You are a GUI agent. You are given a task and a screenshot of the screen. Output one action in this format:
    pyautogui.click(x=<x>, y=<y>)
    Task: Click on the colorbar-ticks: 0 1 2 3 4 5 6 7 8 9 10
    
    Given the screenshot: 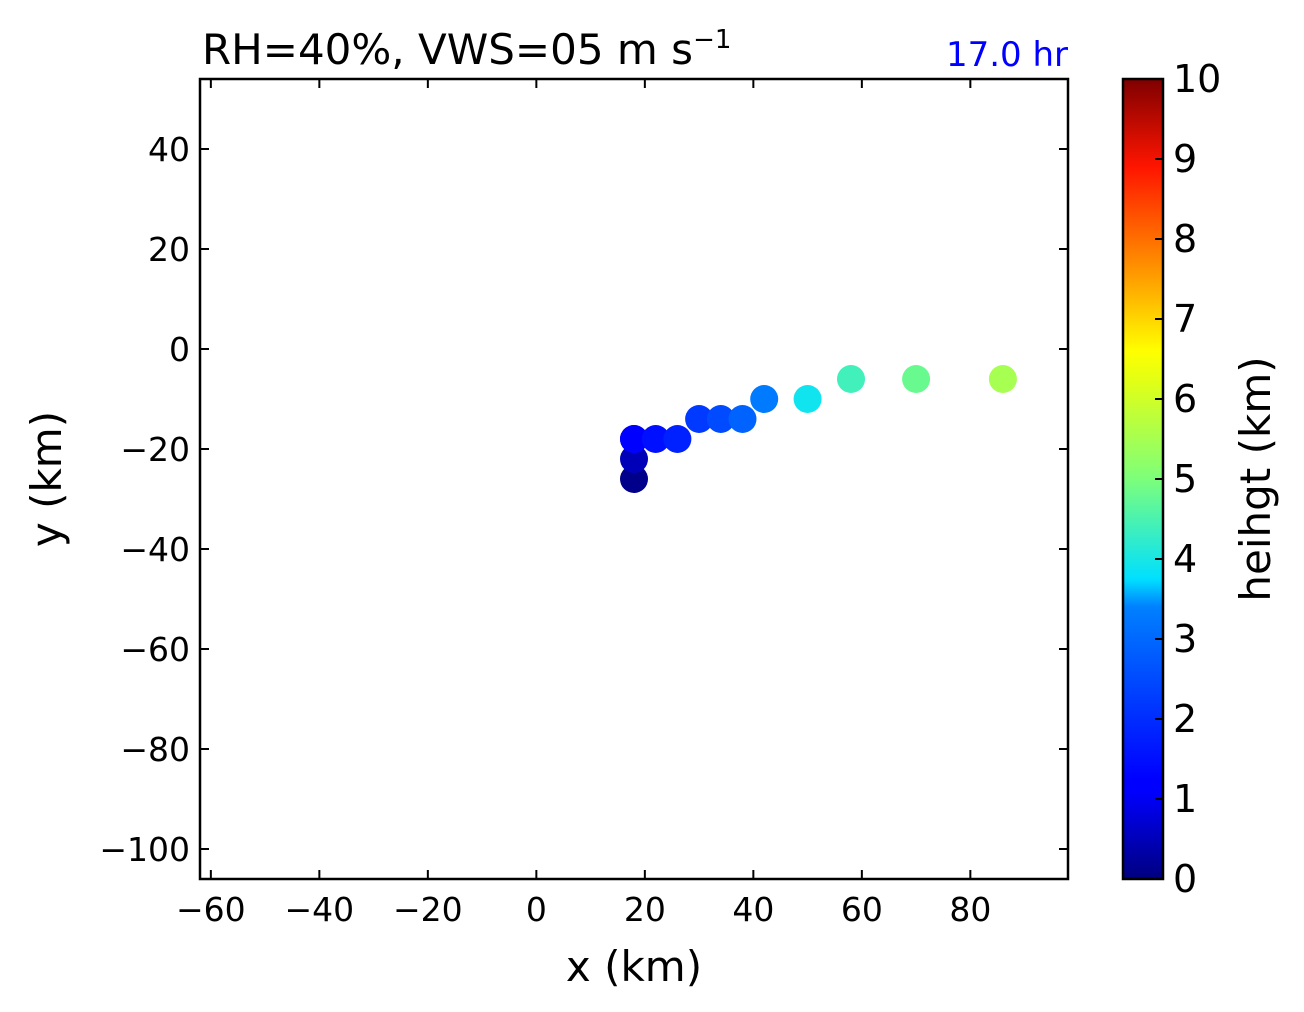 What is the action you would take?
    pyautogui.click(x=1188, y=479)
    